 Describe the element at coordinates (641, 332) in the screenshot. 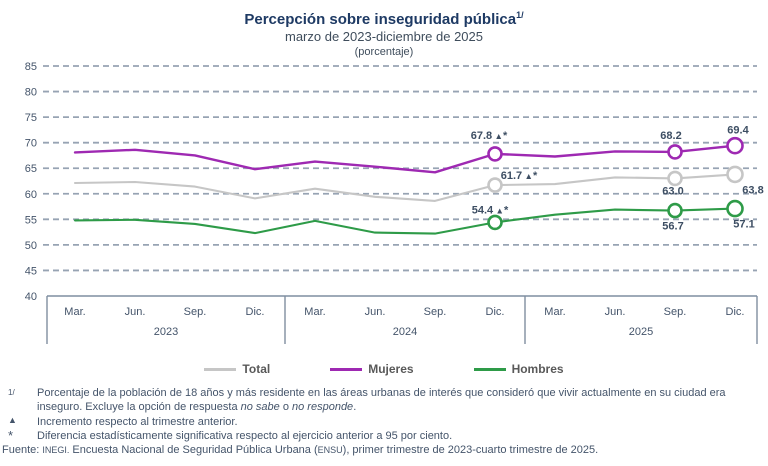

I see `year-label: 2025` at that location.